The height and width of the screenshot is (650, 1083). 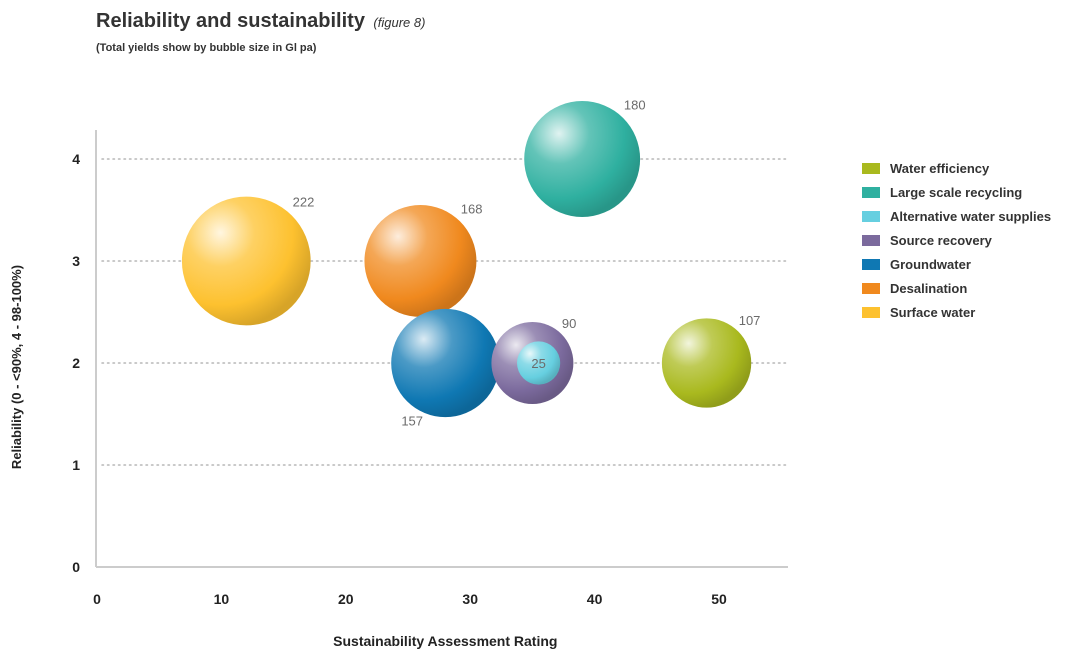 What do you see at coordinates (569, 323) in the screenshot?
I see `bubble-size-label: 90` at bounding box center [569, 323].